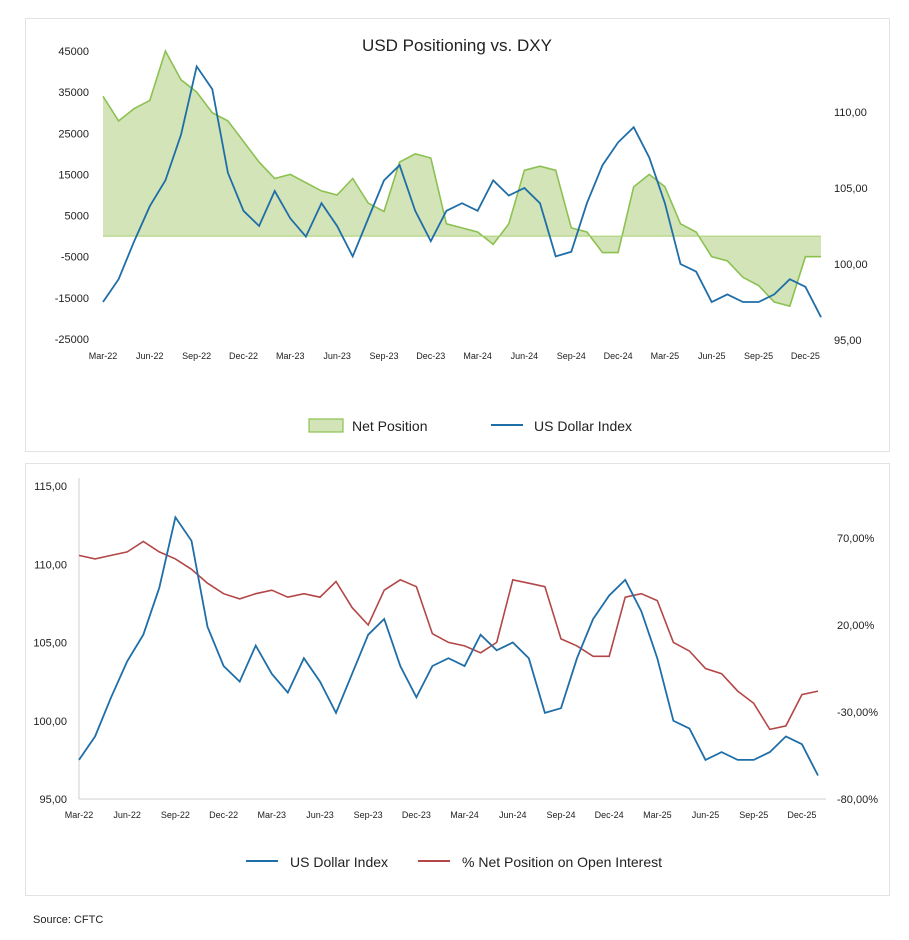 This screenshot has height=940, width=909. What do you see at coordinates (850, 113) in the screenshot?
I see `y-right-tick-label: 110,00` at bounding box center [850, 113].